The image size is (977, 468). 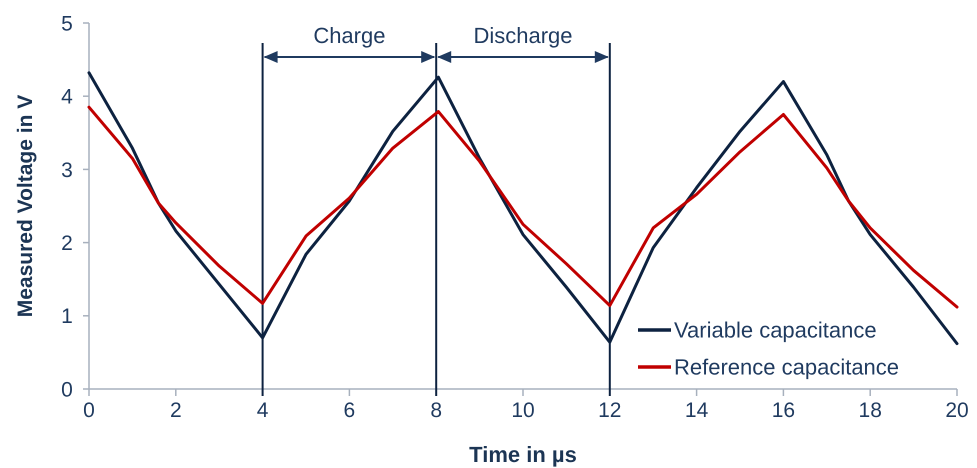 What do you see at coordinates (67, 243) in the screenshot?
I see `y-tick-label: 2` at bounding box center [67, 243].